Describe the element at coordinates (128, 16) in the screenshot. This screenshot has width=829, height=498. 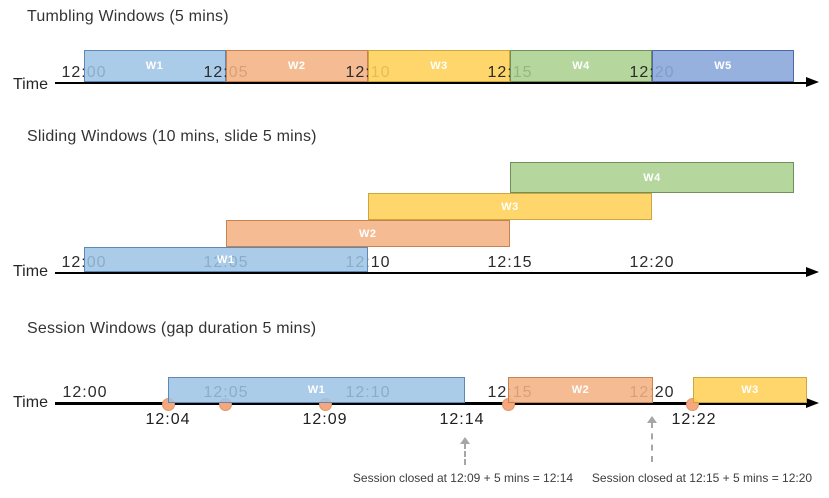
I see `tumbling-windows-title: Tumbling Windows (5 mins)` at that location.